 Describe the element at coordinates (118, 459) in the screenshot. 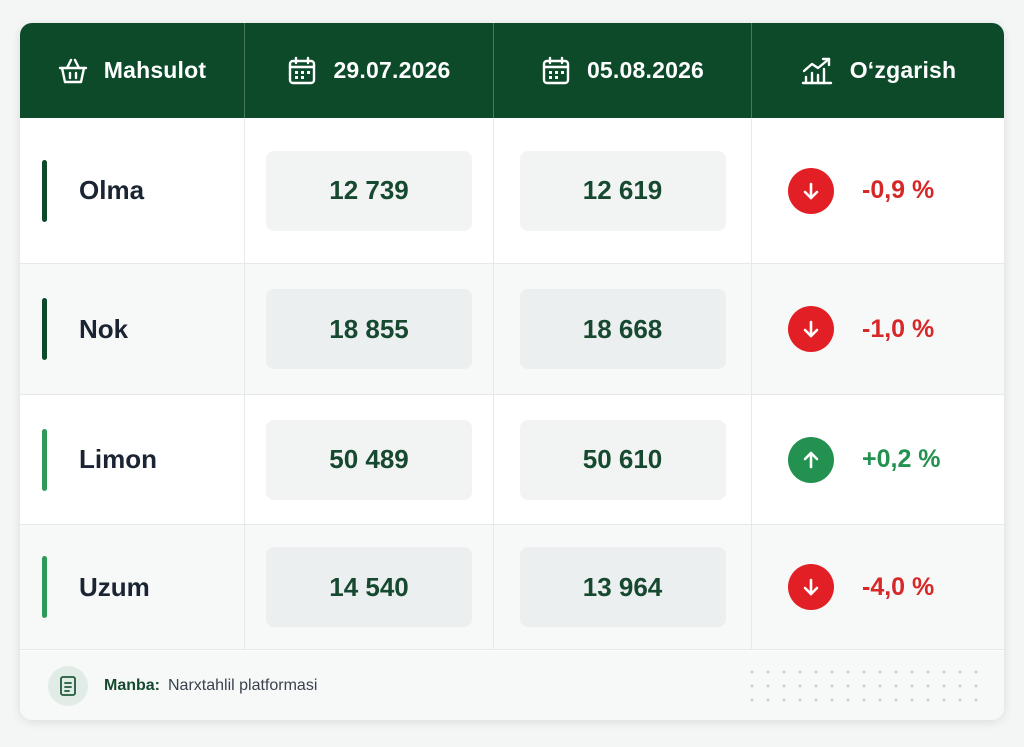

I see `product-name: Limon` at that location.